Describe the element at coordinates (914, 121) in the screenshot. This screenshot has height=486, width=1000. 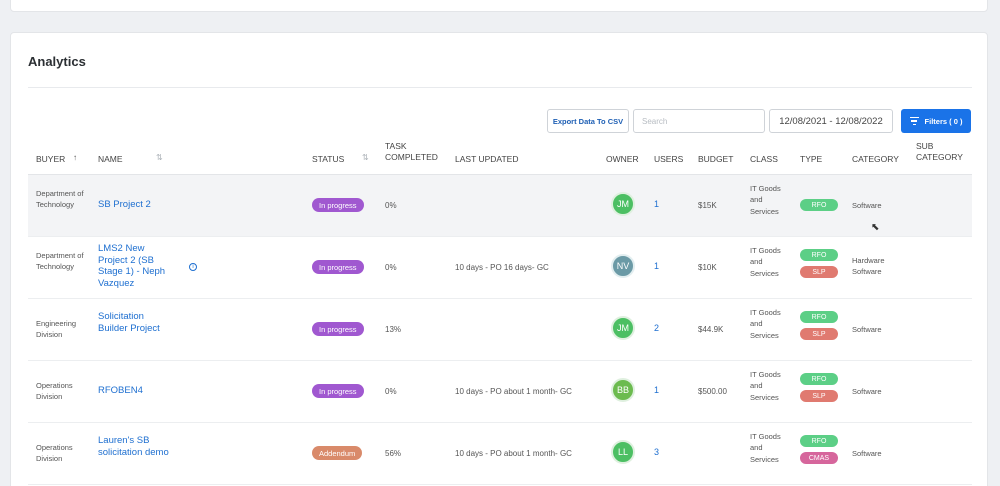
I see `filter-icon` at that location.